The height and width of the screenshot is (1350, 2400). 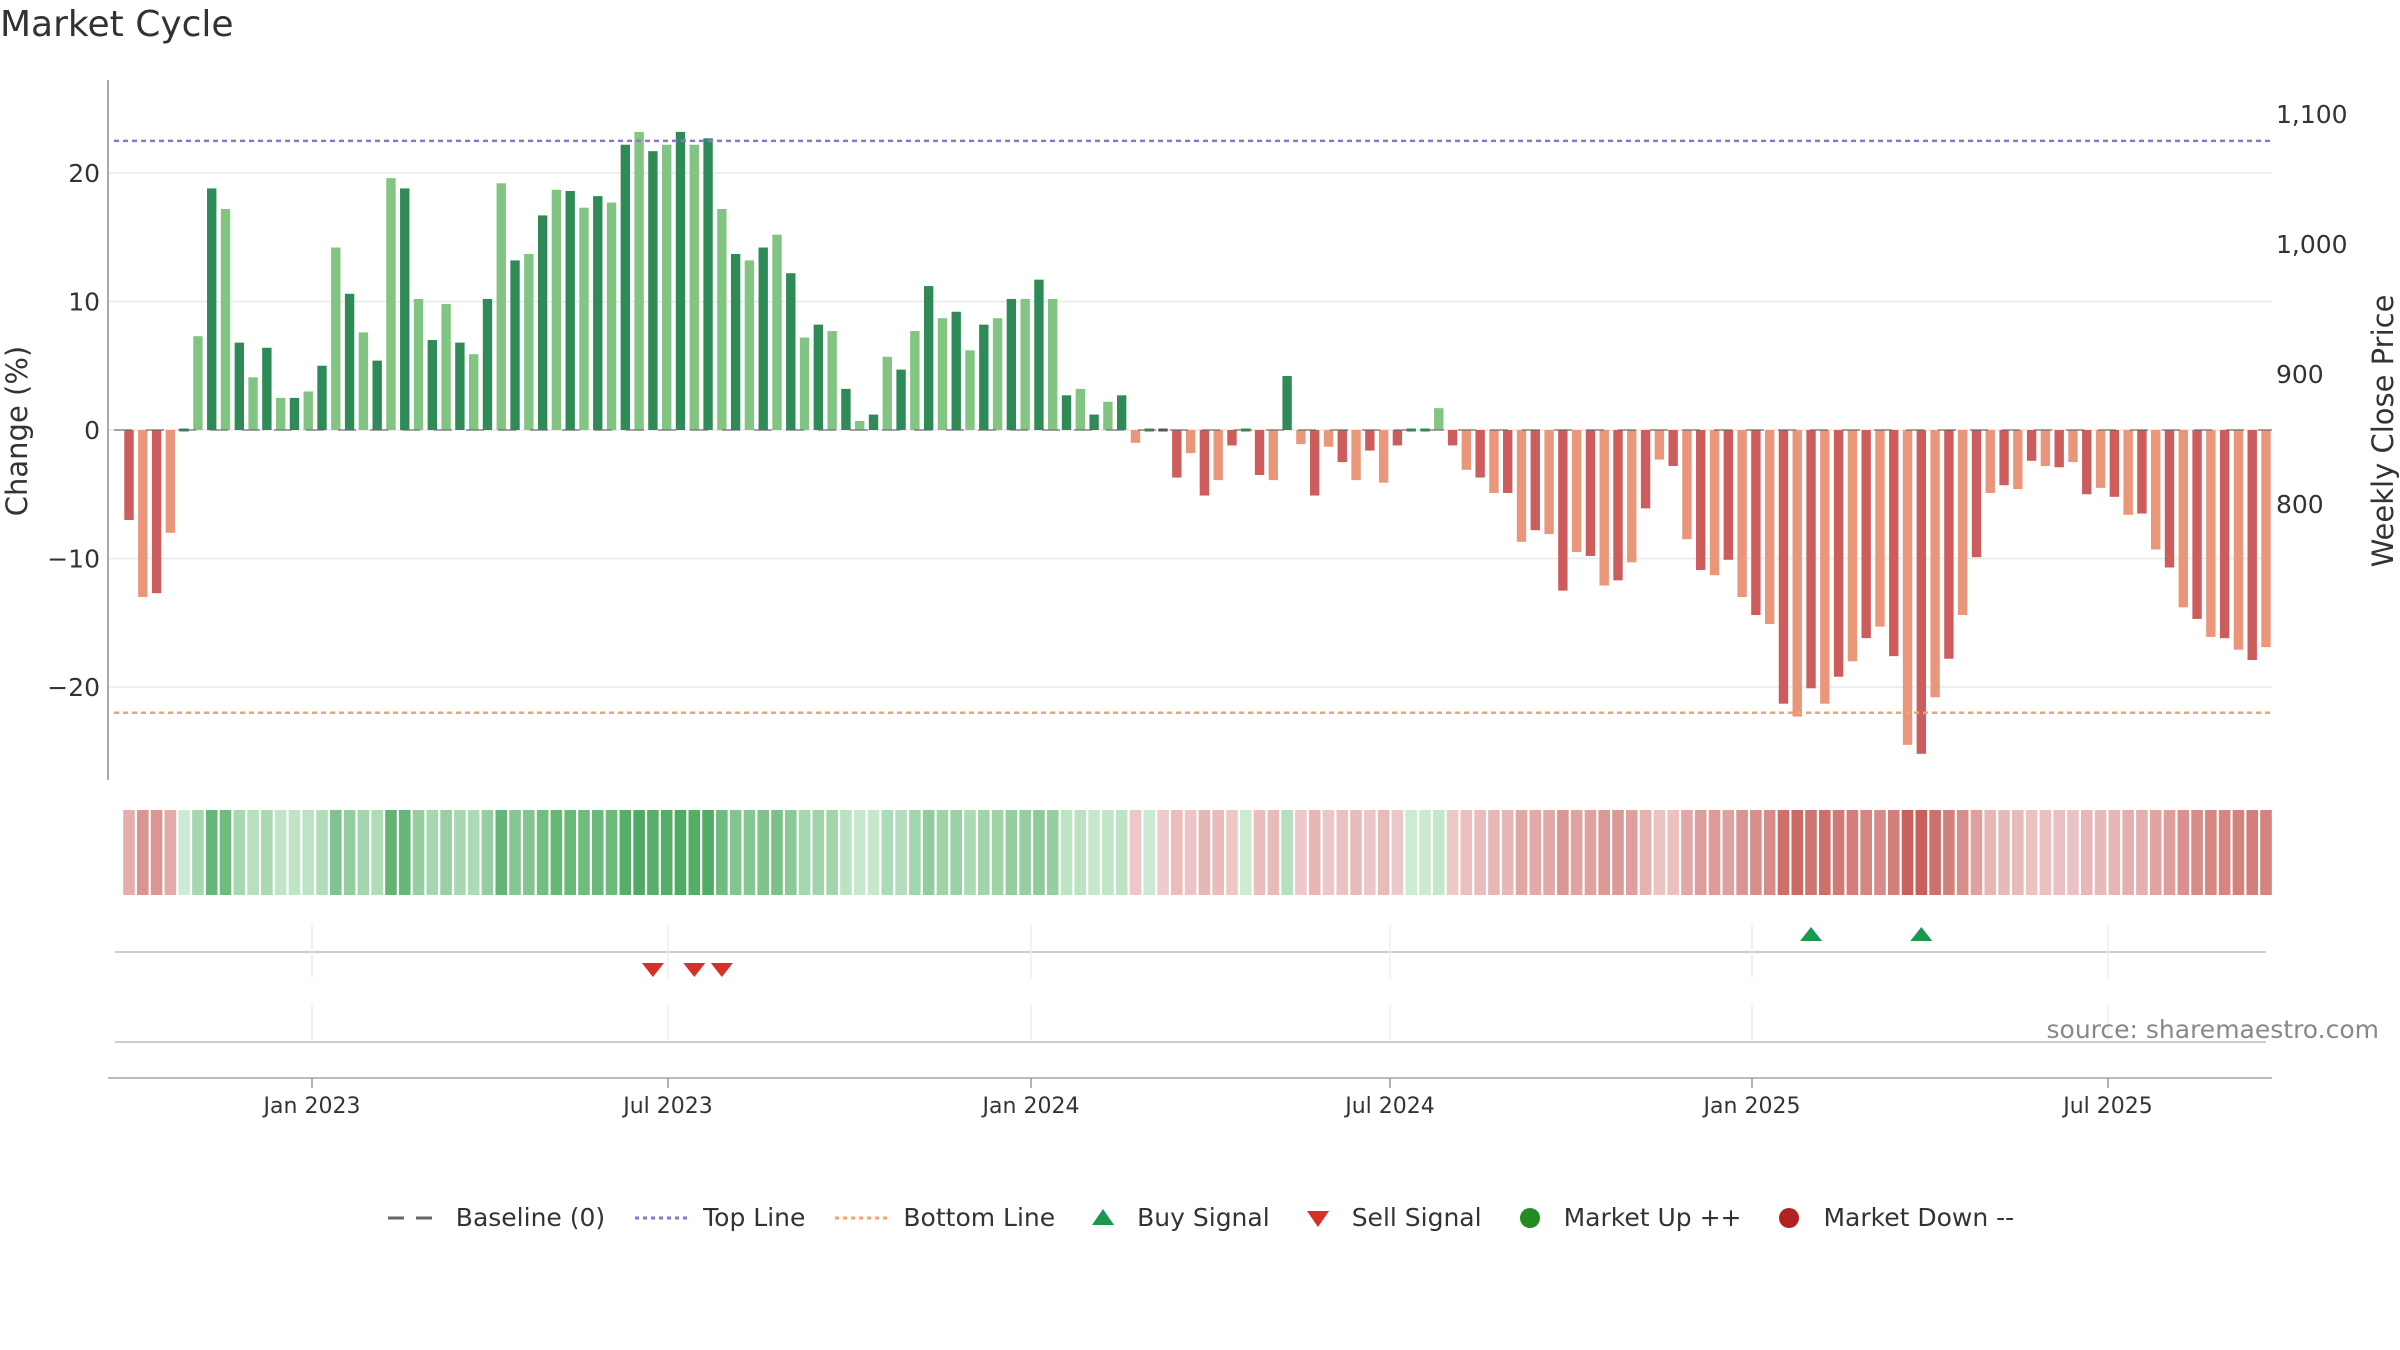 What do you see at coordinates (2213, 1029) in the screenshot?
I see `source-label: source: sharemaestro.com` at bounding box center [2213, 1029].